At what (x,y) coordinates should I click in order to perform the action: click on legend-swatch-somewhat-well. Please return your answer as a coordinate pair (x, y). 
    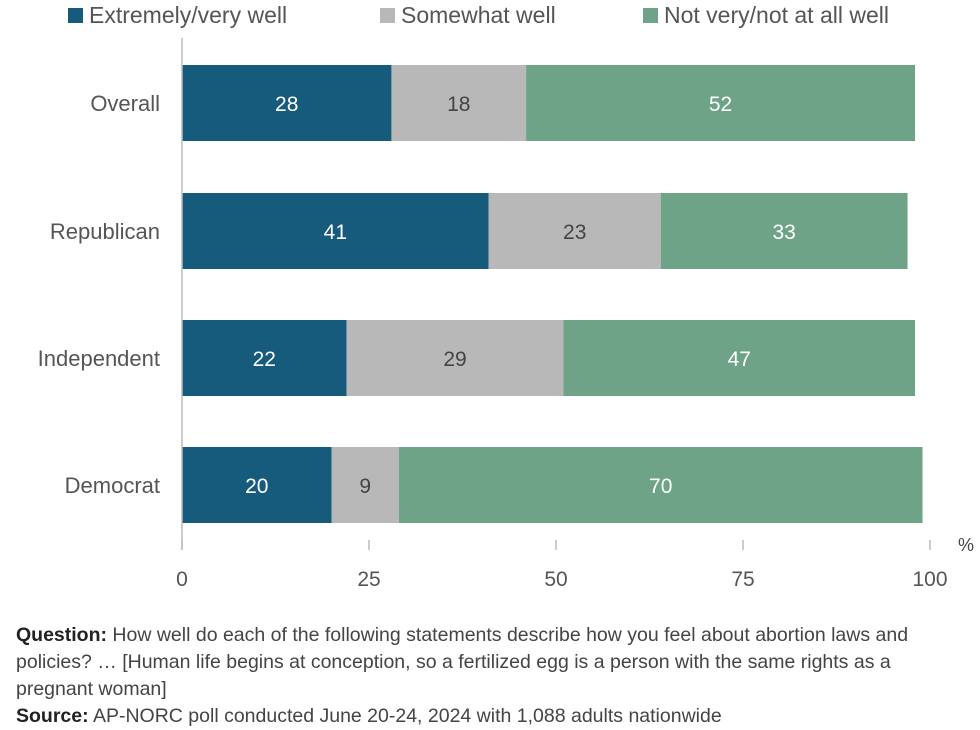
    Looking at the image, I should click on (387, 15).